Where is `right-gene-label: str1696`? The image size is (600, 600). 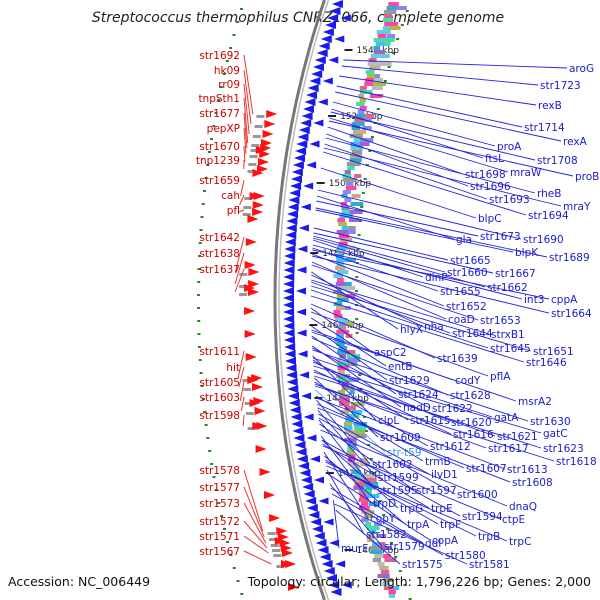
right-gene-label: str1696 is located at coordinates (490, 187).